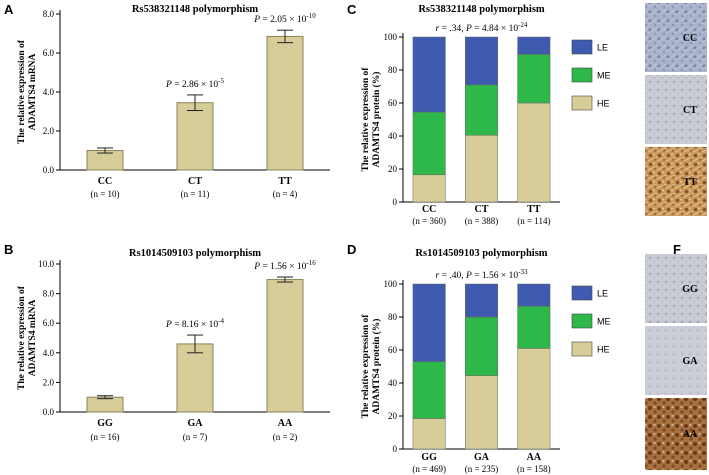  I want to click on y-tick-label-b: 6.0, so click(49, 323).